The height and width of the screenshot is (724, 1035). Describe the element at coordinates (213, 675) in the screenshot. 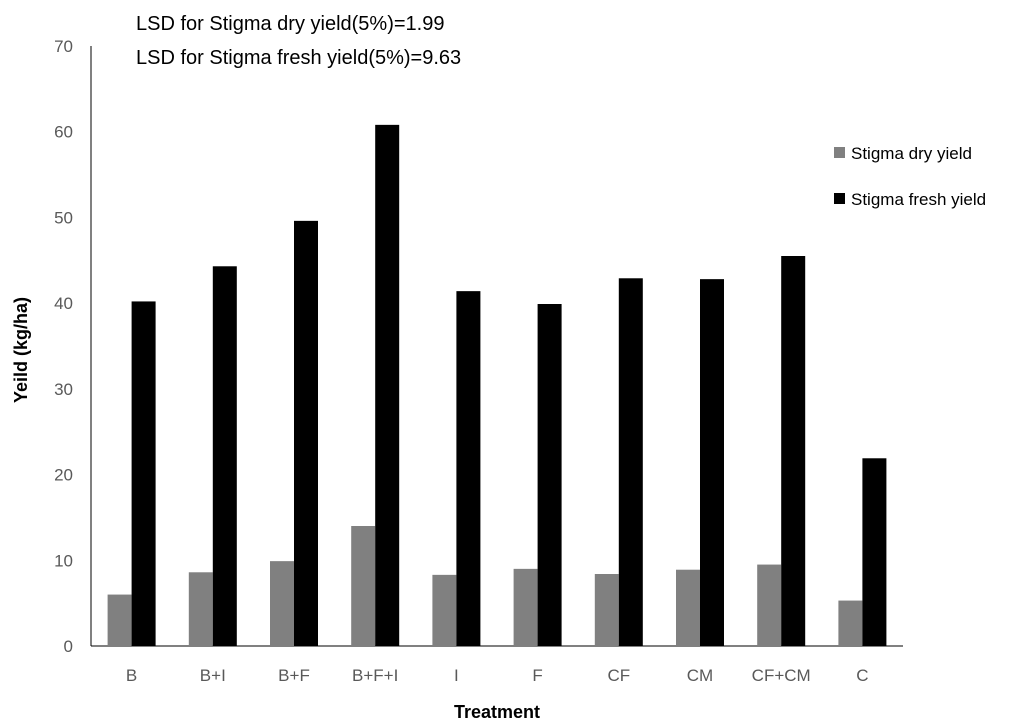

I see `x-tick-label: B+I` at that location.